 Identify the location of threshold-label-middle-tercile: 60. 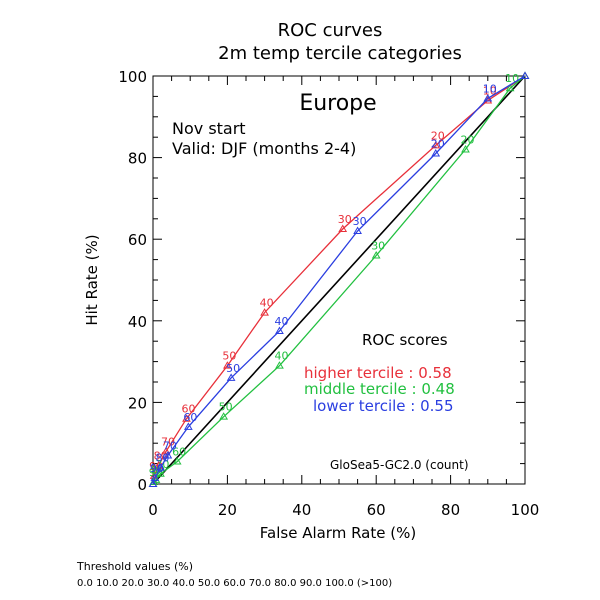
(179, 452).